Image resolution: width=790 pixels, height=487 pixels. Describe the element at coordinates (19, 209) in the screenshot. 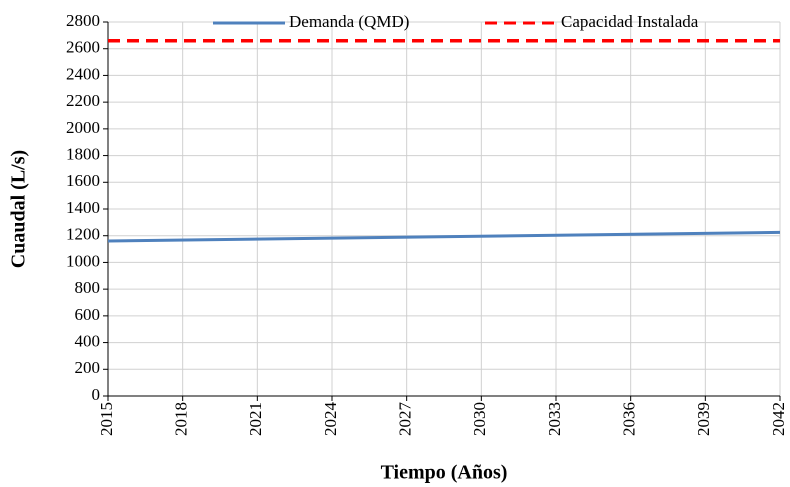

I see `y-axis-title: Cuaudal (L/s)` at that location.